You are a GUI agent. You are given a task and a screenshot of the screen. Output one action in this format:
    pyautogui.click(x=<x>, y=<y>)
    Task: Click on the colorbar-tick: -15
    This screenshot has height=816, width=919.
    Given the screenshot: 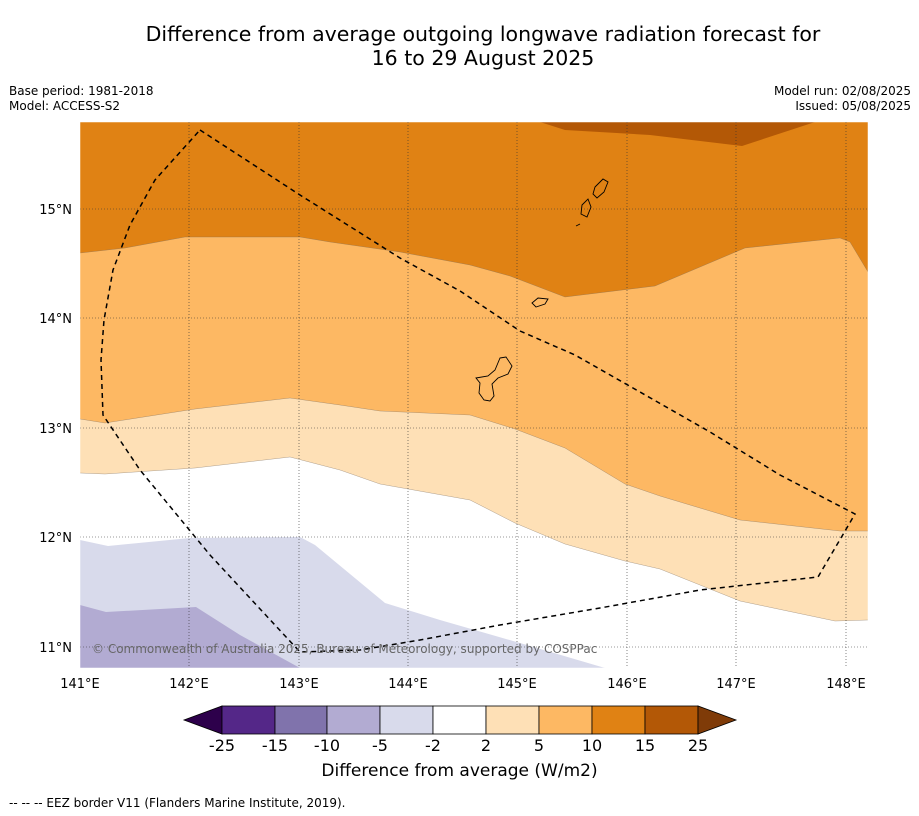 What is the action you would take?
    pyautogui.click(x=275, y=745)
    